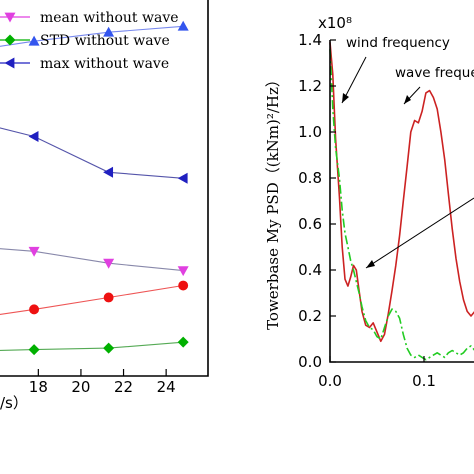  I want to click on data-point-s0-p1, so click(34, 40).